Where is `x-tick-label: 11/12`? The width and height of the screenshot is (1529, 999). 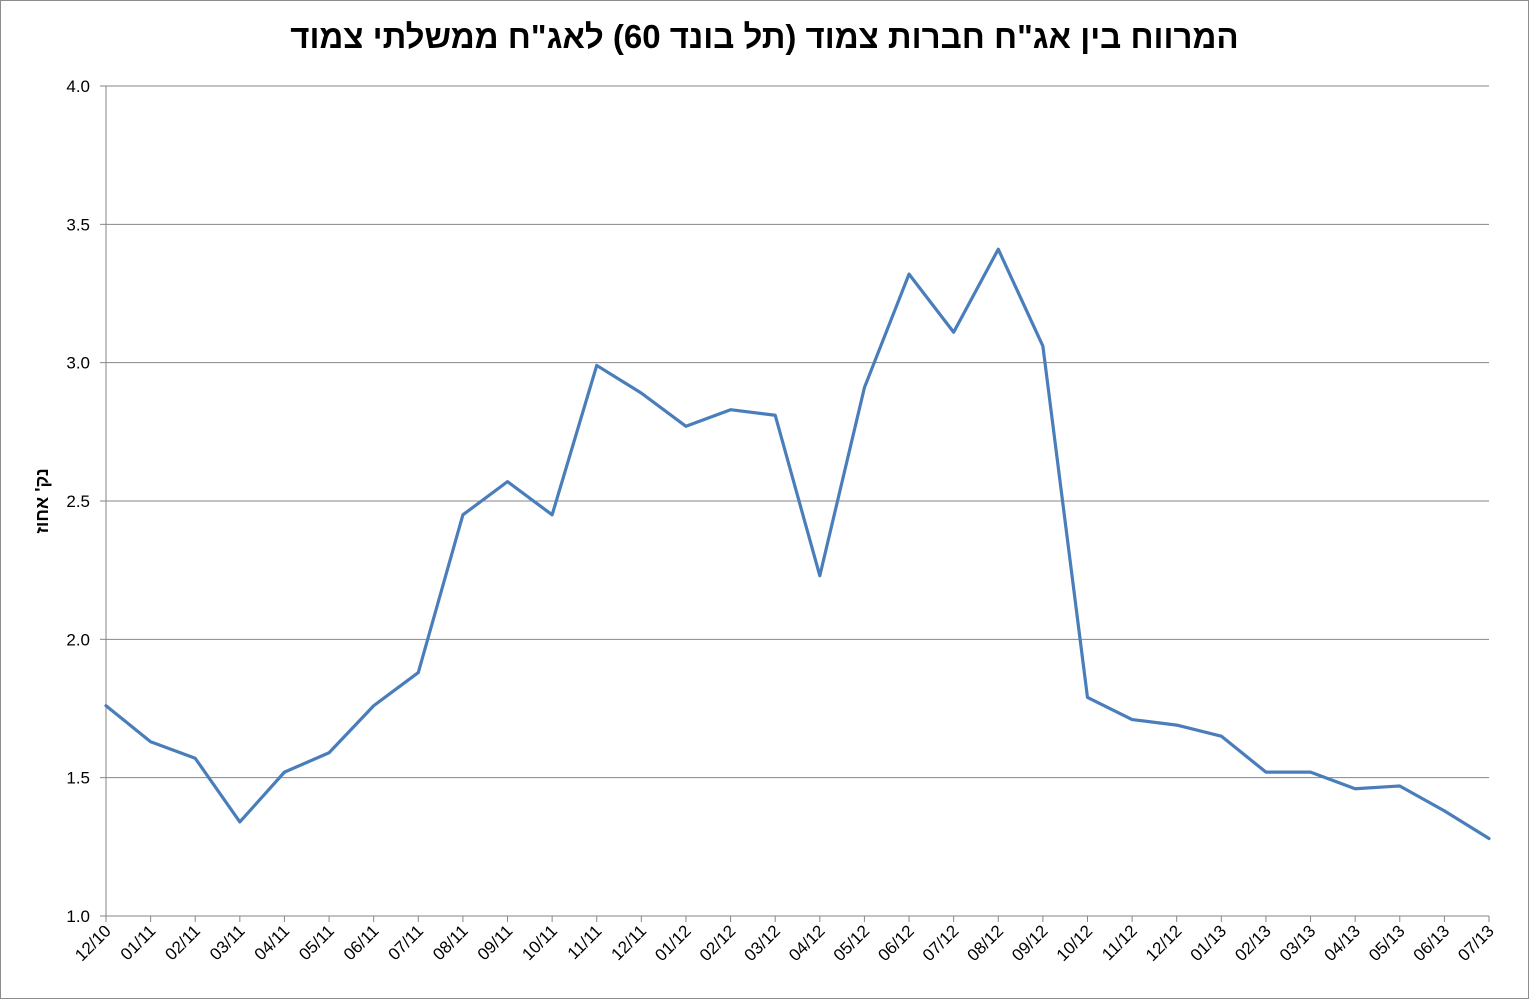
x-tick-label: 11/12 is located at coordinates (1119, 942).